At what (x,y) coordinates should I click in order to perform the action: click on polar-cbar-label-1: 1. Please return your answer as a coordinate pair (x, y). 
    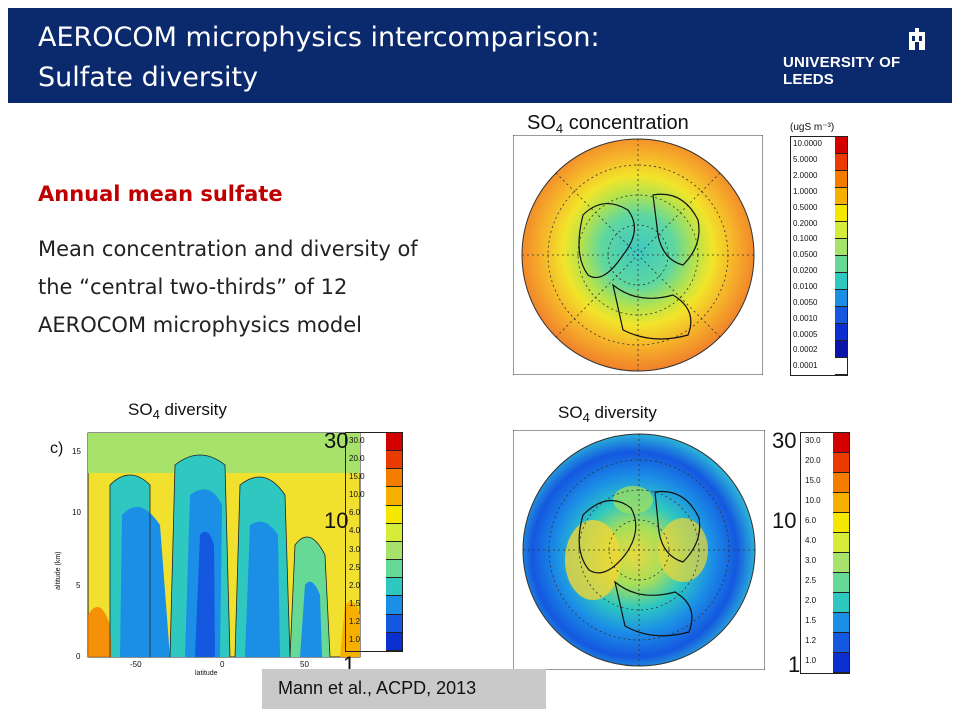
    Looking at the image, I should click on (794, 664).